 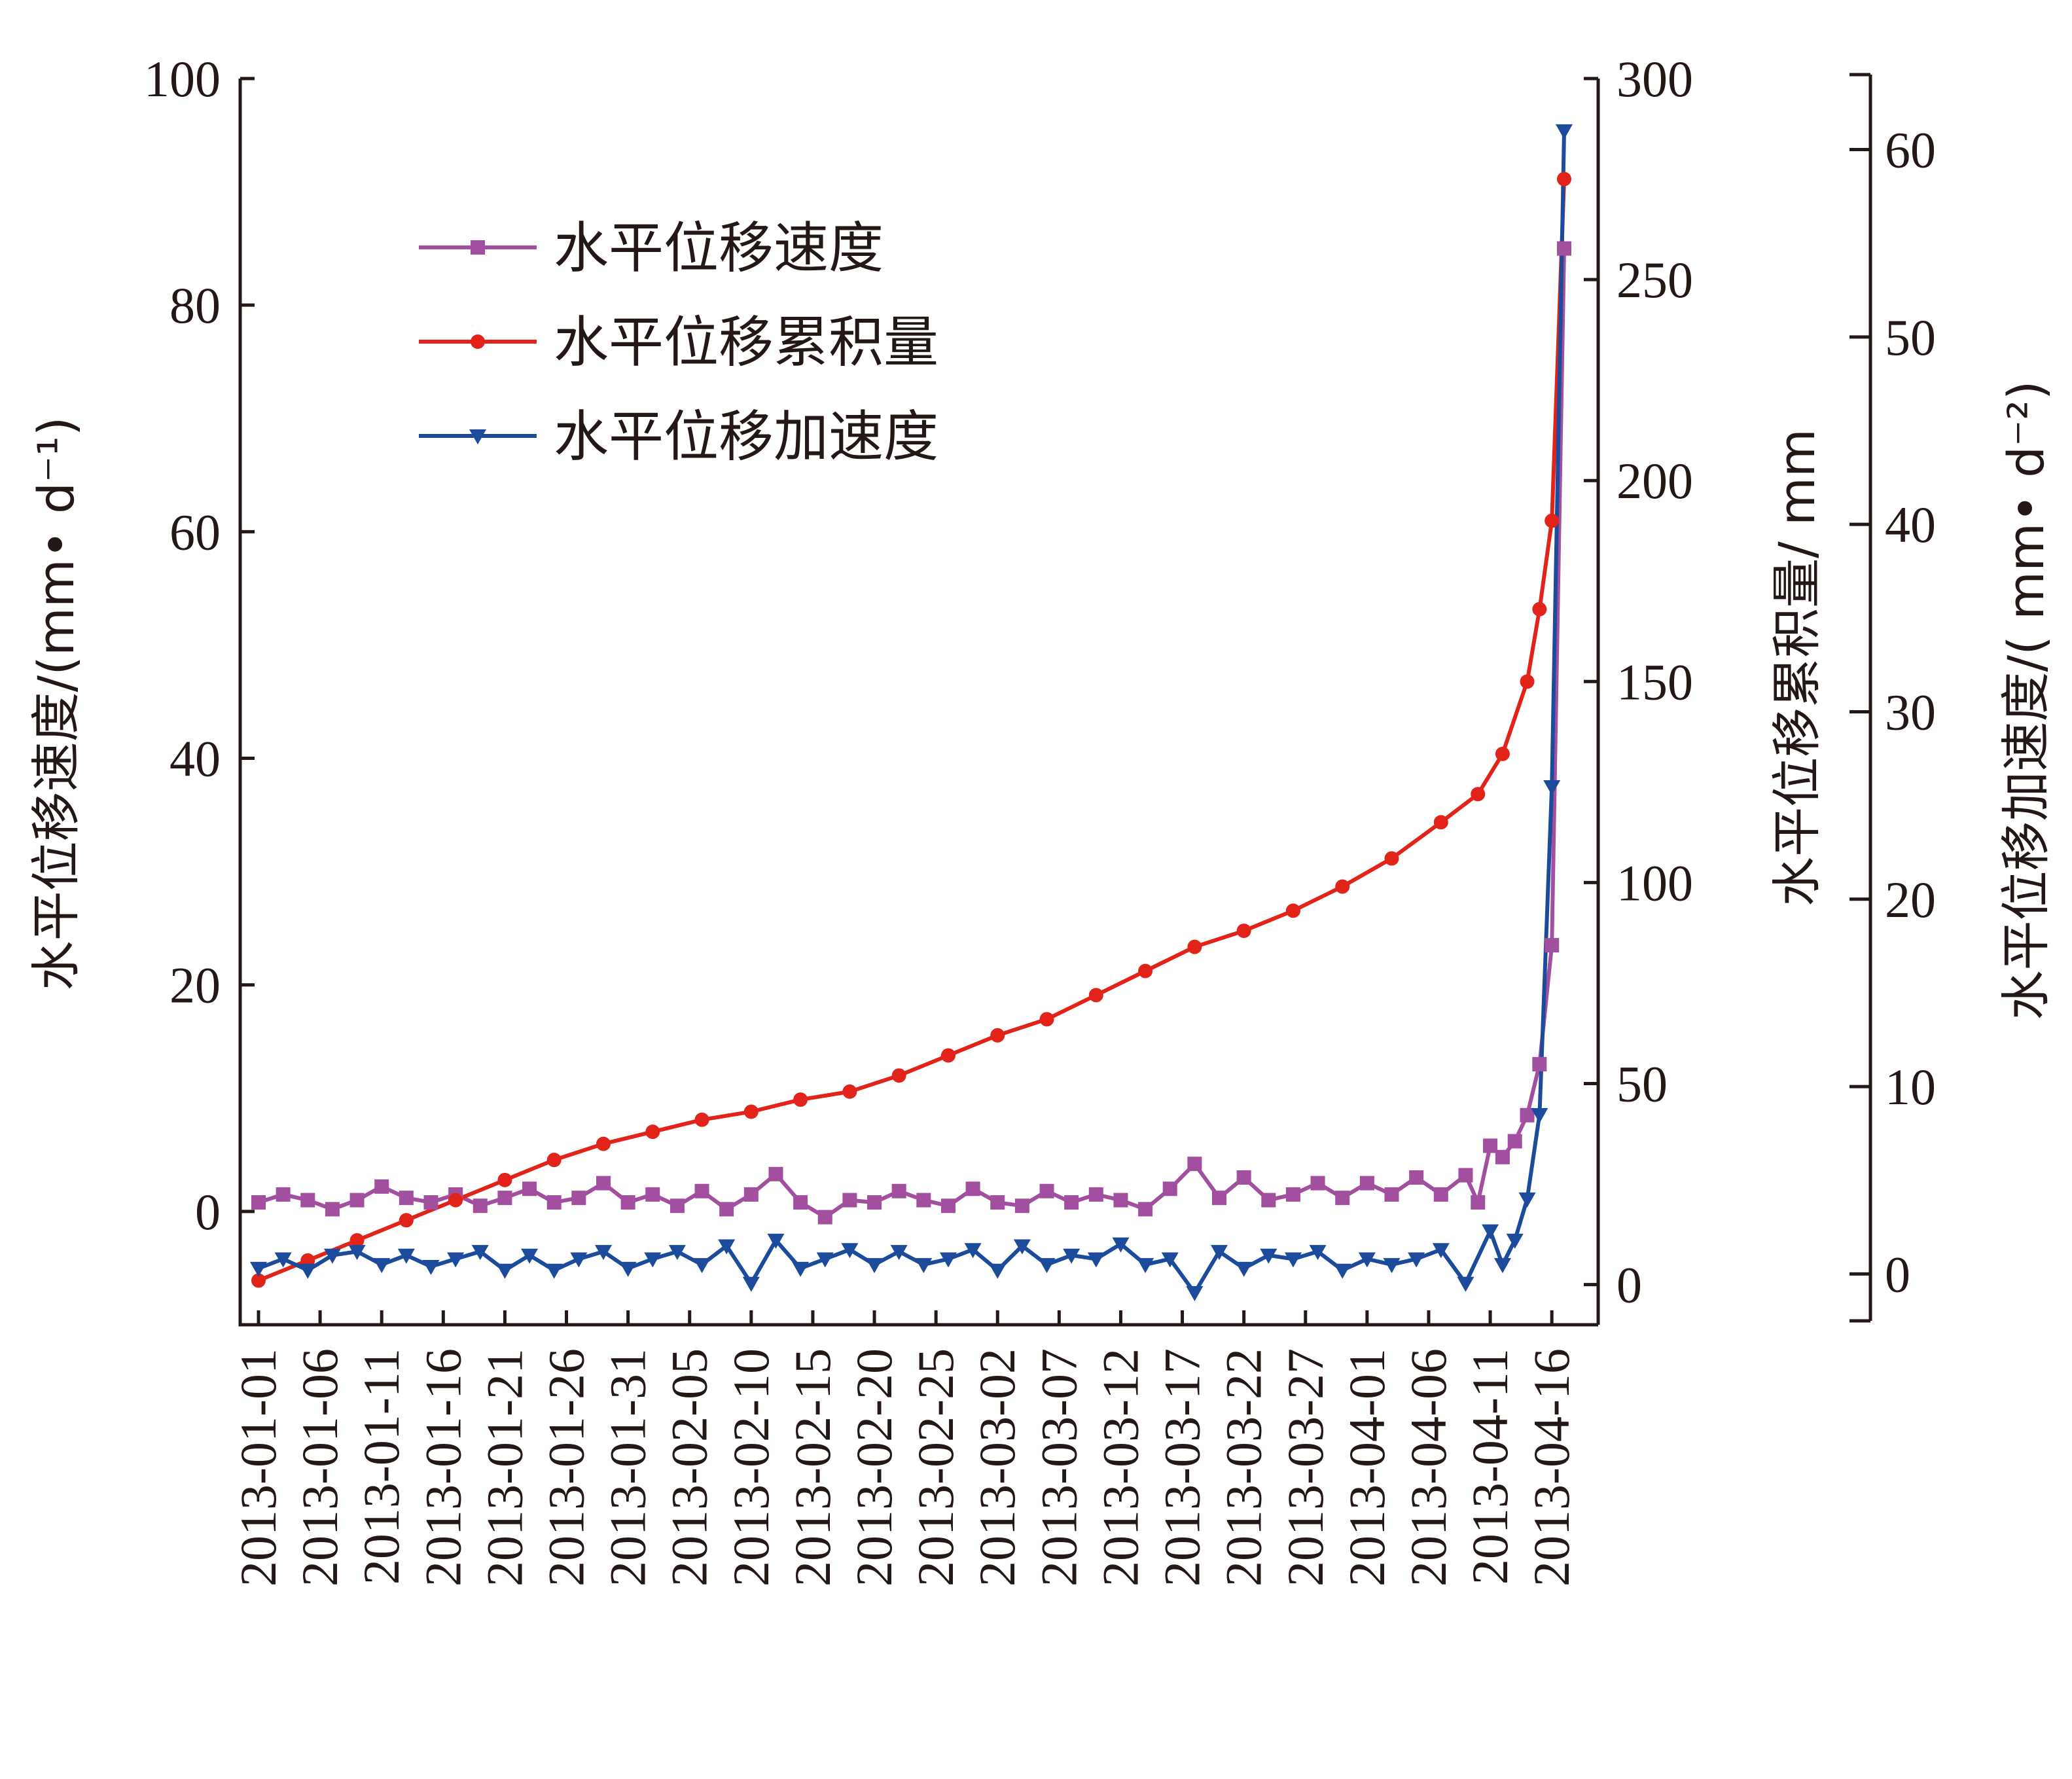 I want to click on right2-tick-label: 60, so click(x=1911, y=150).